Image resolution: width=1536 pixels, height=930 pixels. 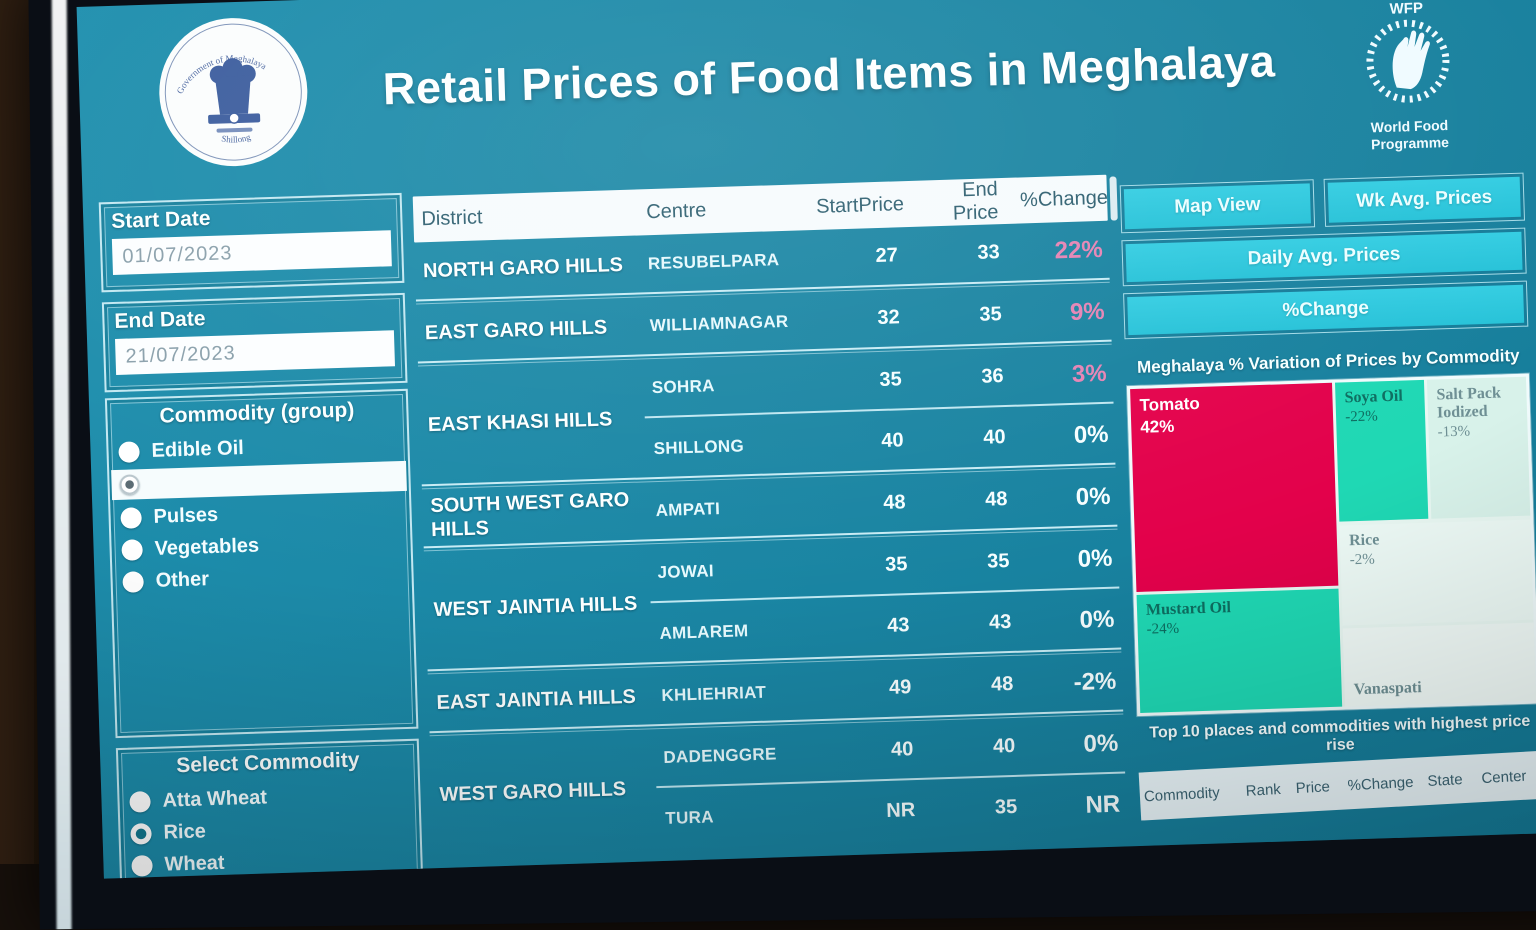 What do you see at coordinates (740, 754) in the screenshot?
I see `centre-cell: DADENGGRE` at bounding box center [740, 754].